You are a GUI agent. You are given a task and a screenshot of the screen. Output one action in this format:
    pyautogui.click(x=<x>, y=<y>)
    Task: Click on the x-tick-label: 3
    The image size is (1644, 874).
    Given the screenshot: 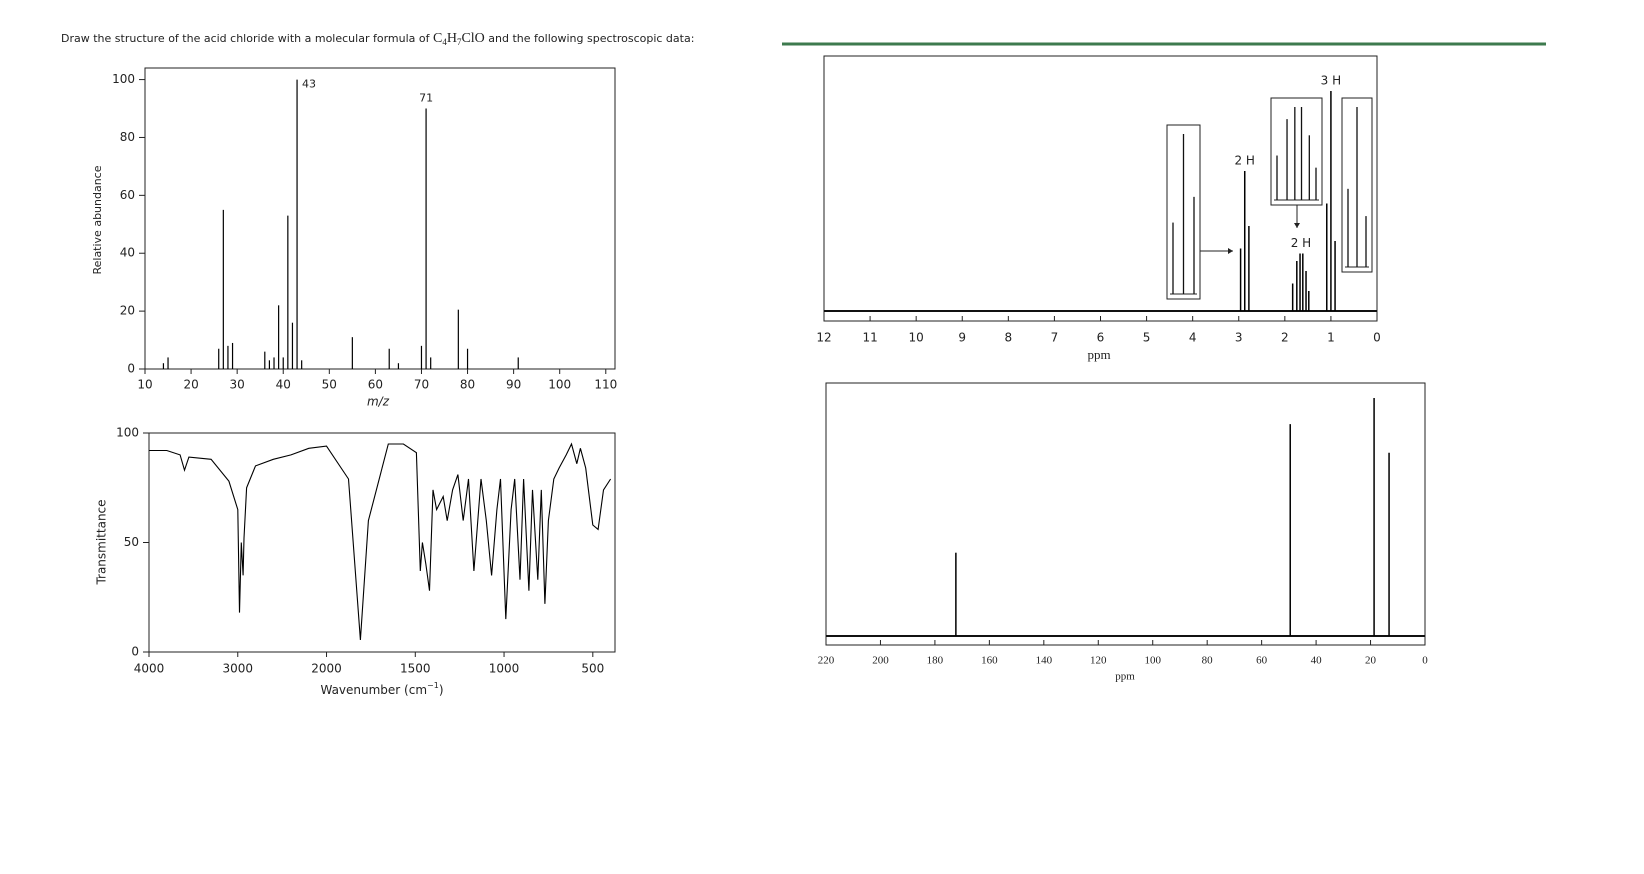 What is the action you would take?
    pyautogui.click(x=1239, y=338)
    